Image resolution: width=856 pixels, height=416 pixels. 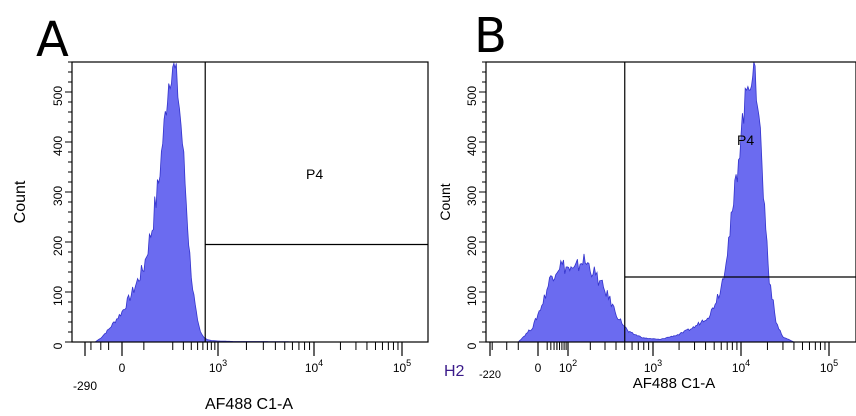 I want to click on y-tick-label-a: 300, so click(x=58, y=196).